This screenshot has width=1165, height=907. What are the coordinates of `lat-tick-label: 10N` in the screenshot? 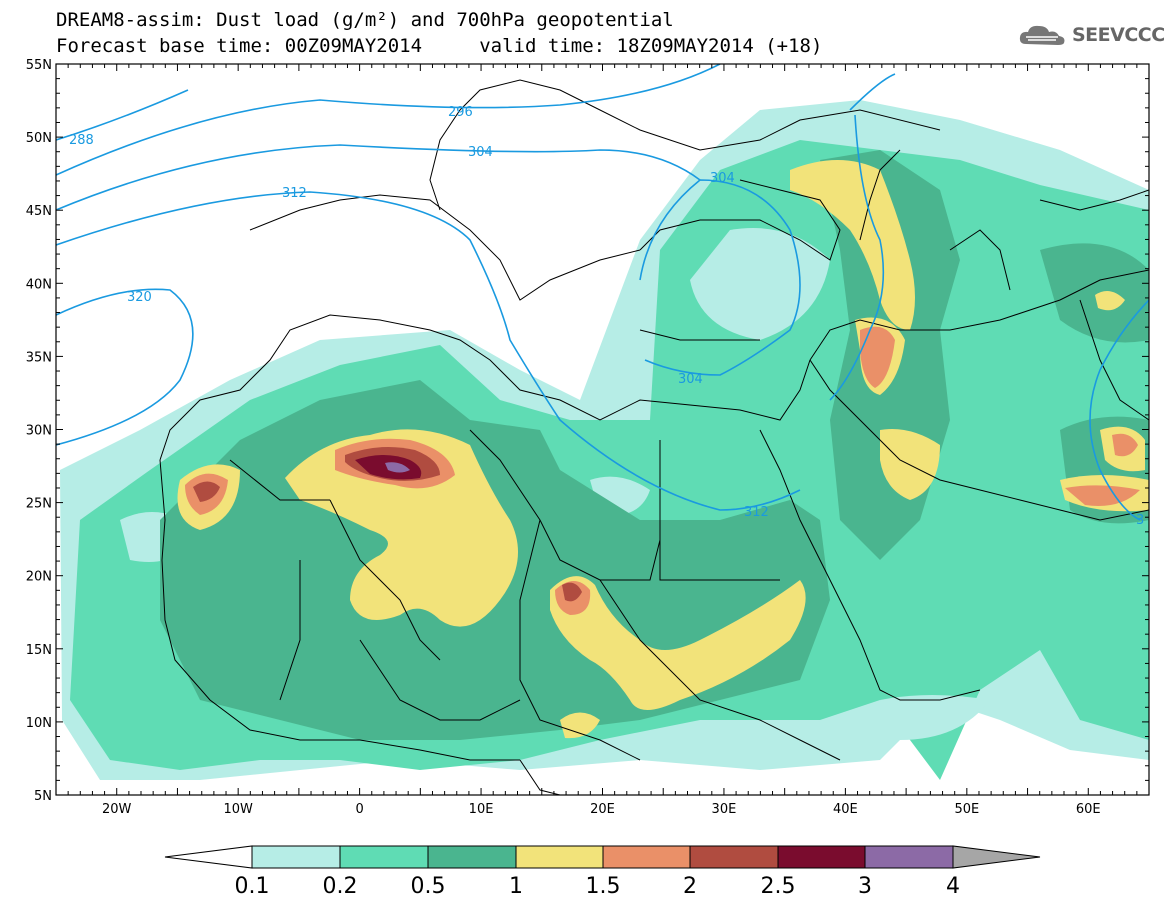 It's located at (39, 723).